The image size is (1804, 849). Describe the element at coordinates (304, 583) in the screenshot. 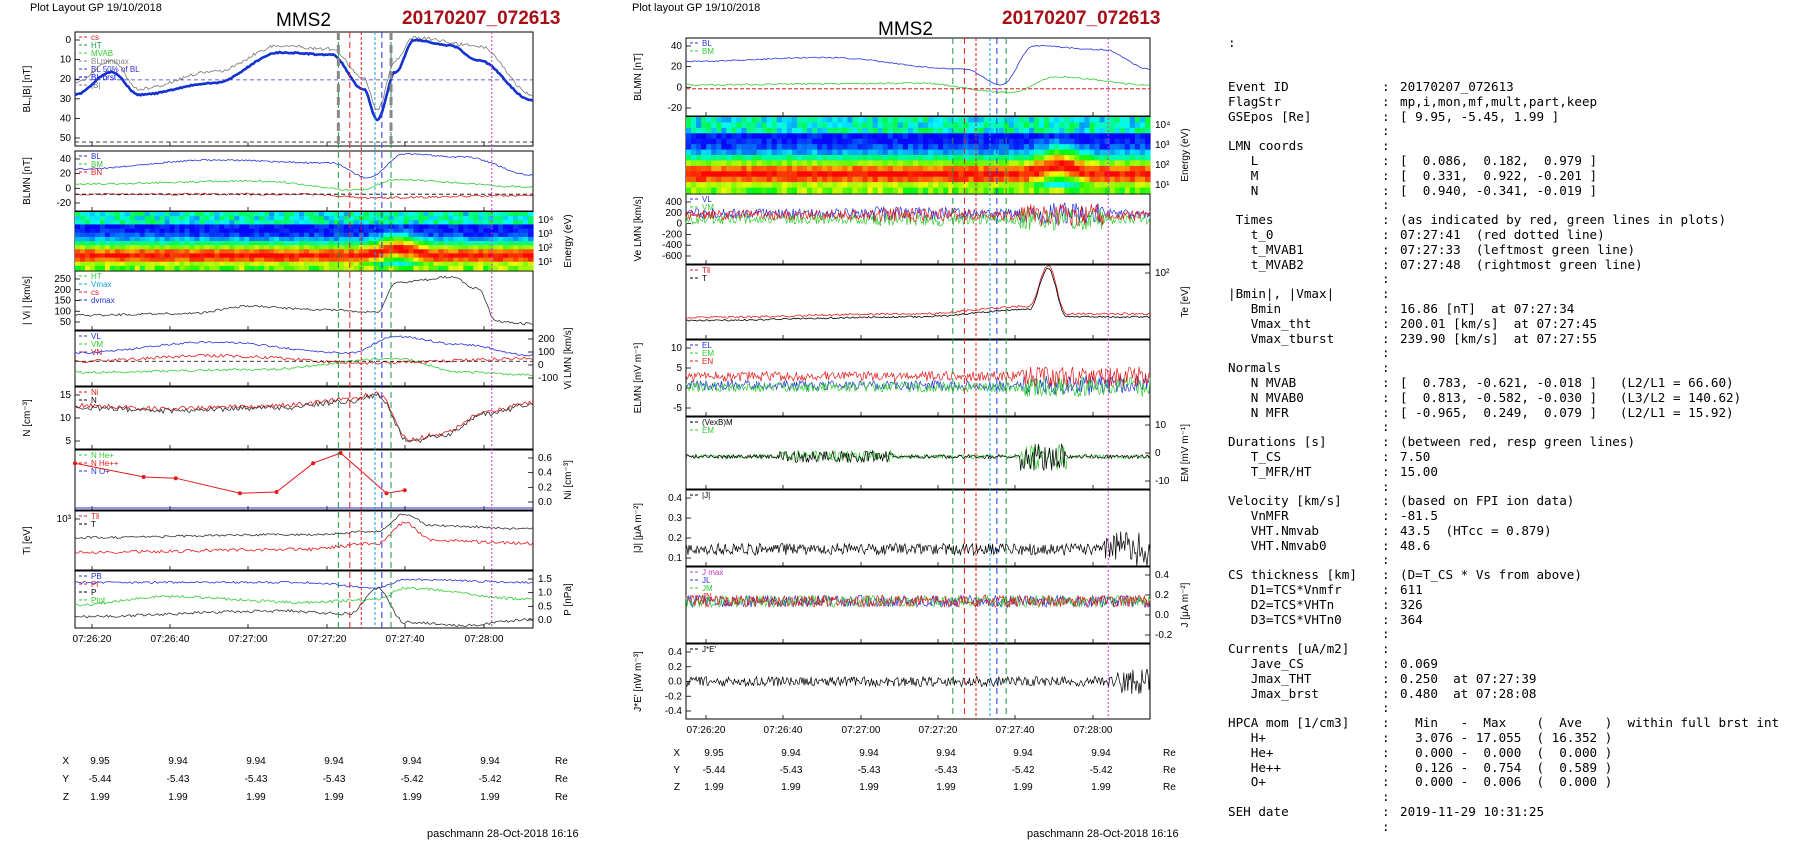

I see `a-trace-pb` at that location.